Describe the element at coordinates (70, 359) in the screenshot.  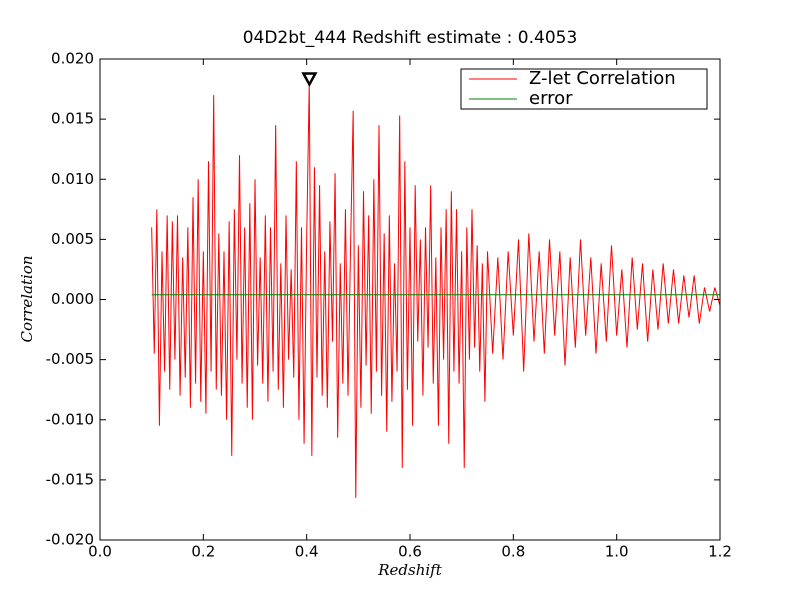
I see `y-tick-label: -0.005` at that location.